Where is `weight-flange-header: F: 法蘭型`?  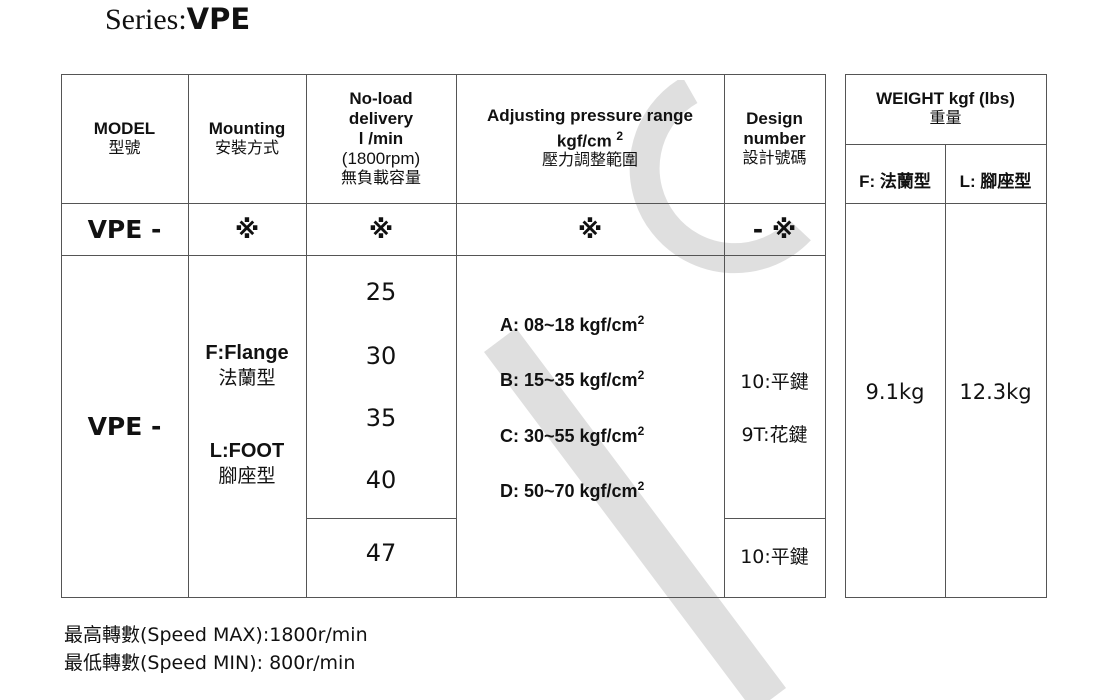
weight-flange-header: F: 法蘭型 is located at coordinates (895, 181).